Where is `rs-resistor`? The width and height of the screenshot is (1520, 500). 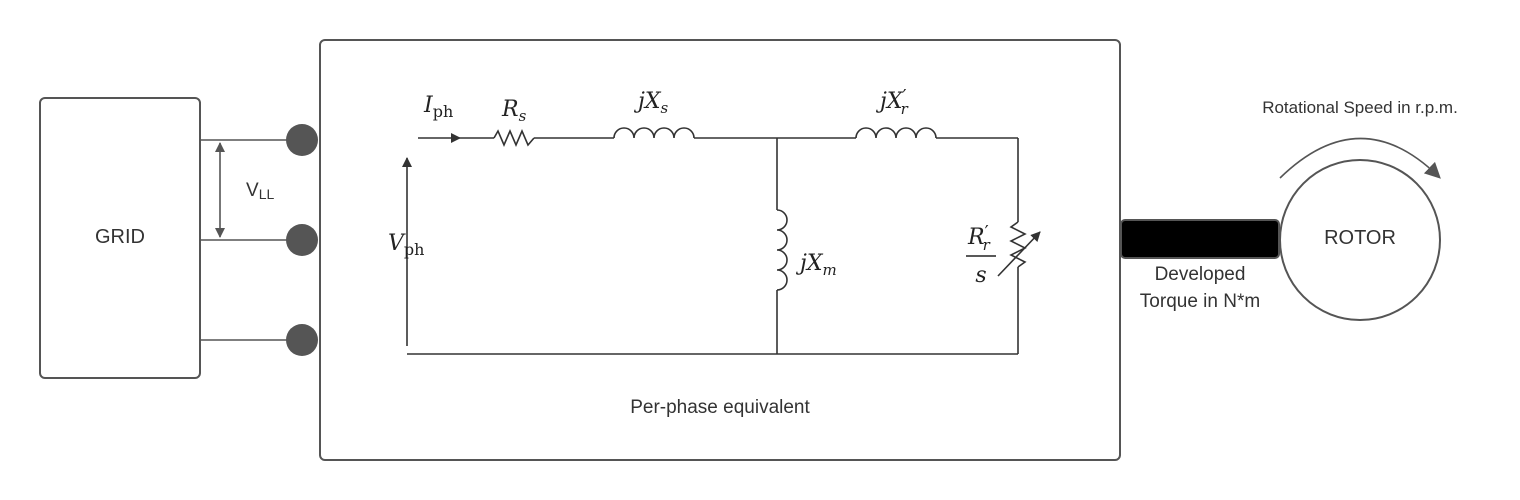 rs-resistor is located at coordinates (514, 138).